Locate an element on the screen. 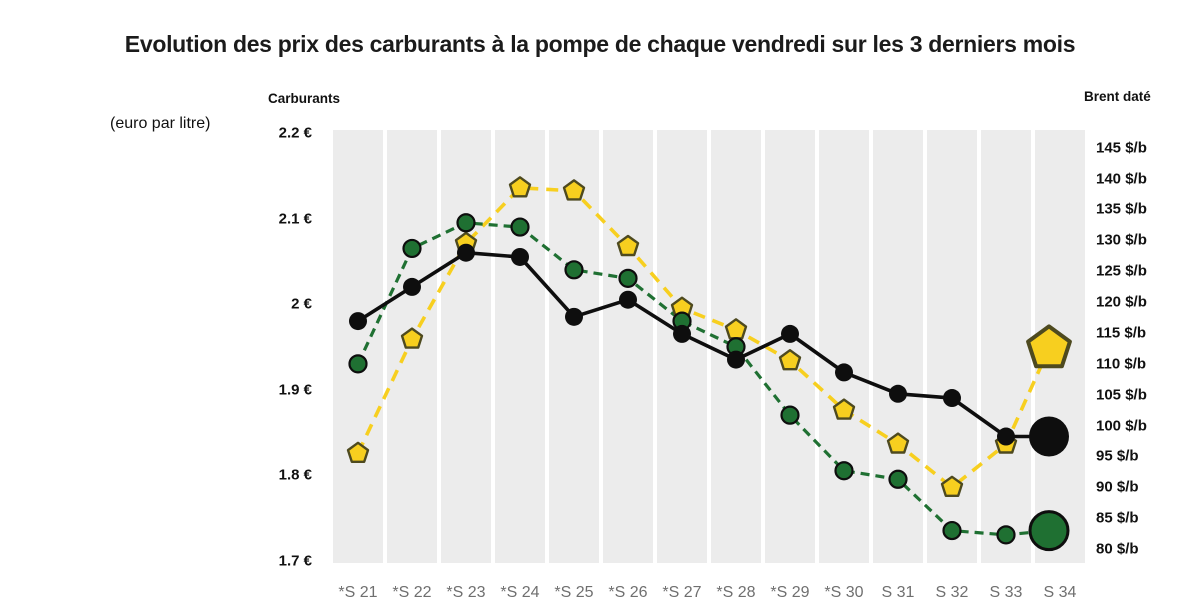 This screenshot has height=600, width=1200. right-axis-tick: 125 $/b is located at coordinates (1121, 271).